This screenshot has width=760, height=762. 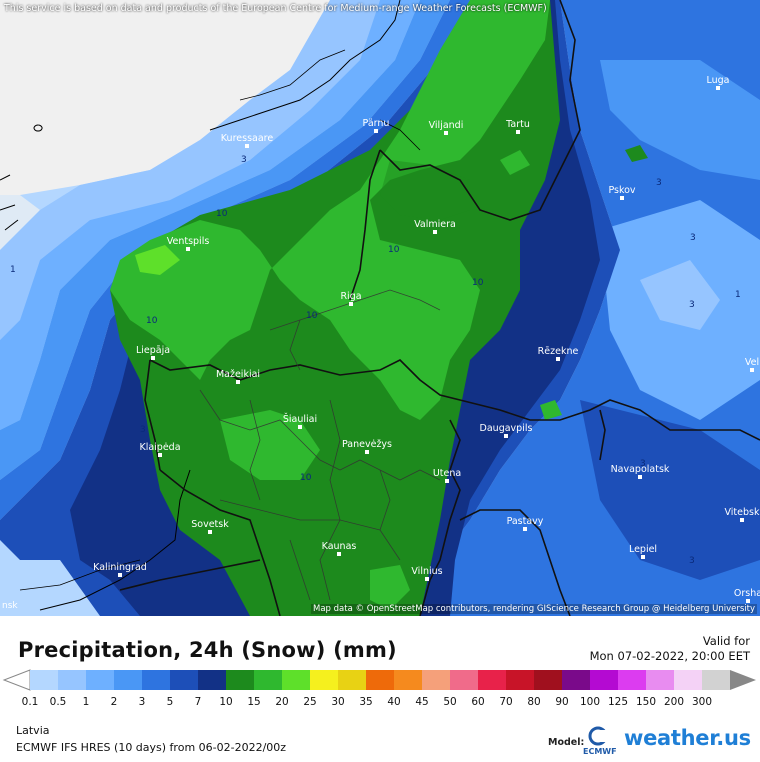 I want to click on city-label: Utena, so click(x=447, y=473).